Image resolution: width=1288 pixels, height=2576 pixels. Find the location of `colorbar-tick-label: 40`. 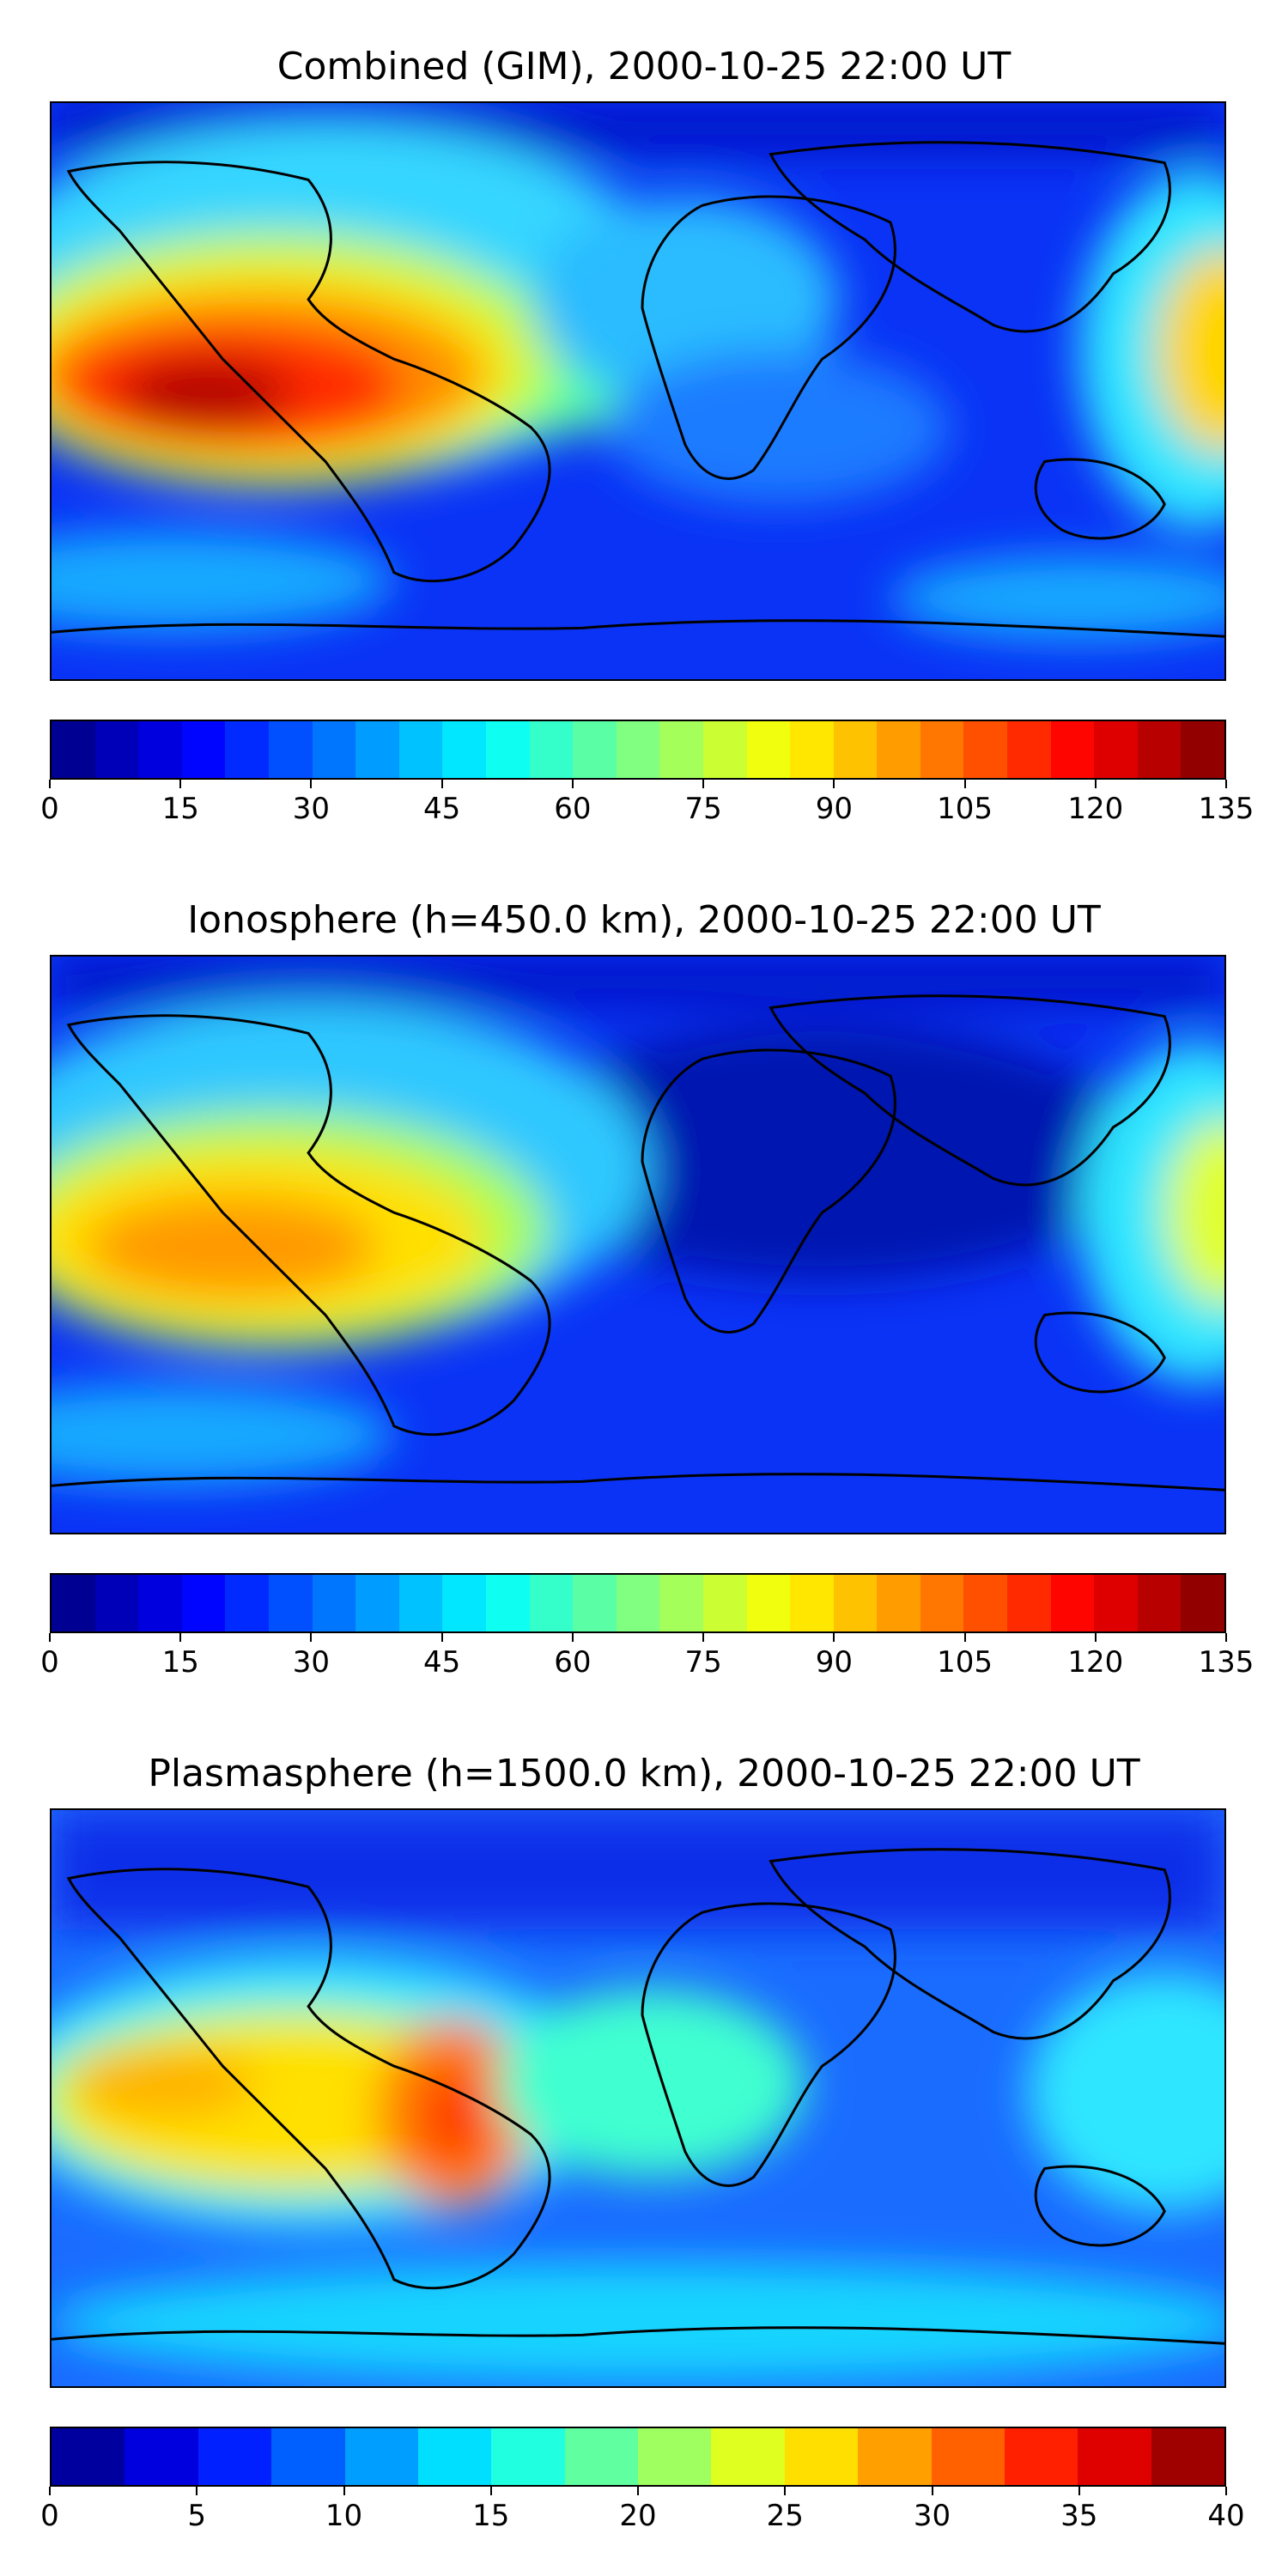

colorbar-tick-label: 40 is located at coordinates (1226, 2516).